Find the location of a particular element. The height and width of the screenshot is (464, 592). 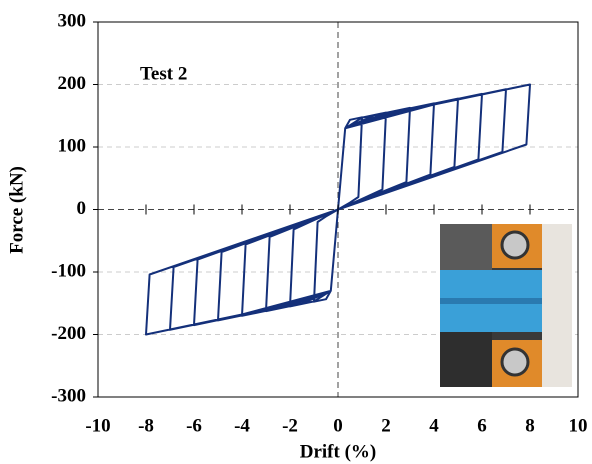

y-tick-label: -100 is located at coordinates (68, 270).